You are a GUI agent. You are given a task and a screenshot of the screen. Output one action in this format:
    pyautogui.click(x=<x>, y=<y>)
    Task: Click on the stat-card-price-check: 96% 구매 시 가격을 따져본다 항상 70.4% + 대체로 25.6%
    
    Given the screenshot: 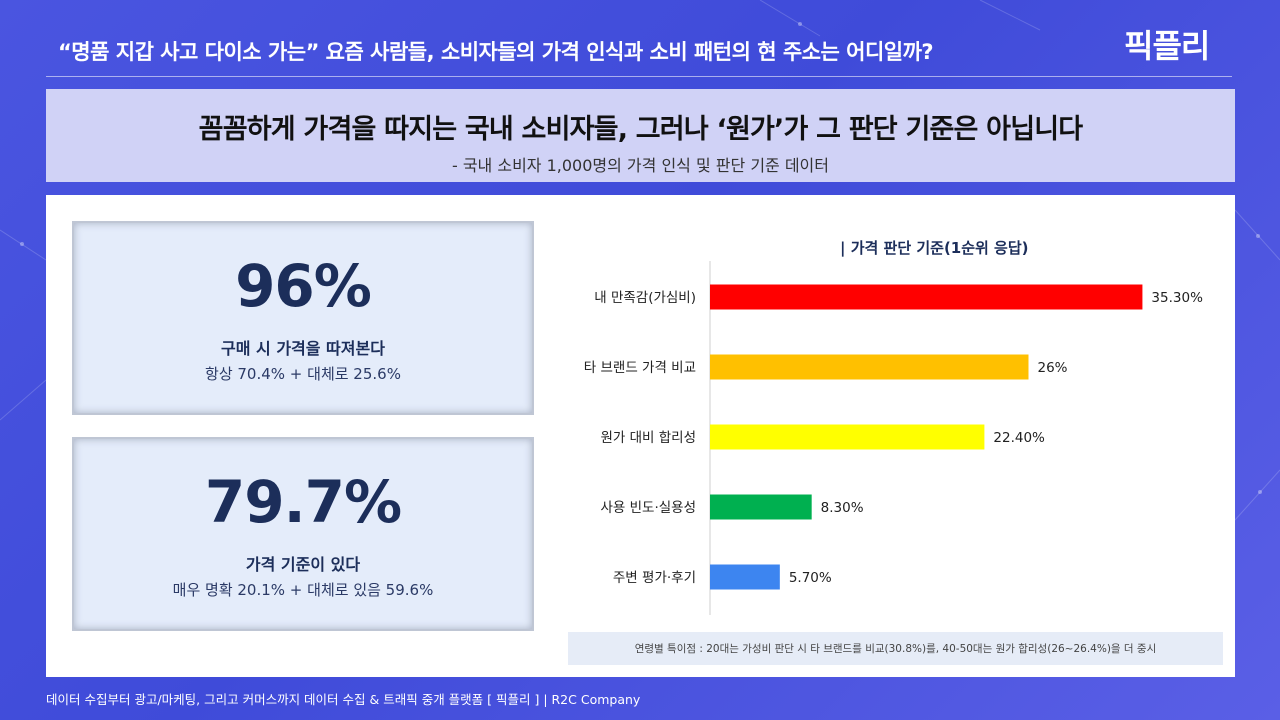 What is the action you would take?
    pyautogui.click(x=303, y=318)
    